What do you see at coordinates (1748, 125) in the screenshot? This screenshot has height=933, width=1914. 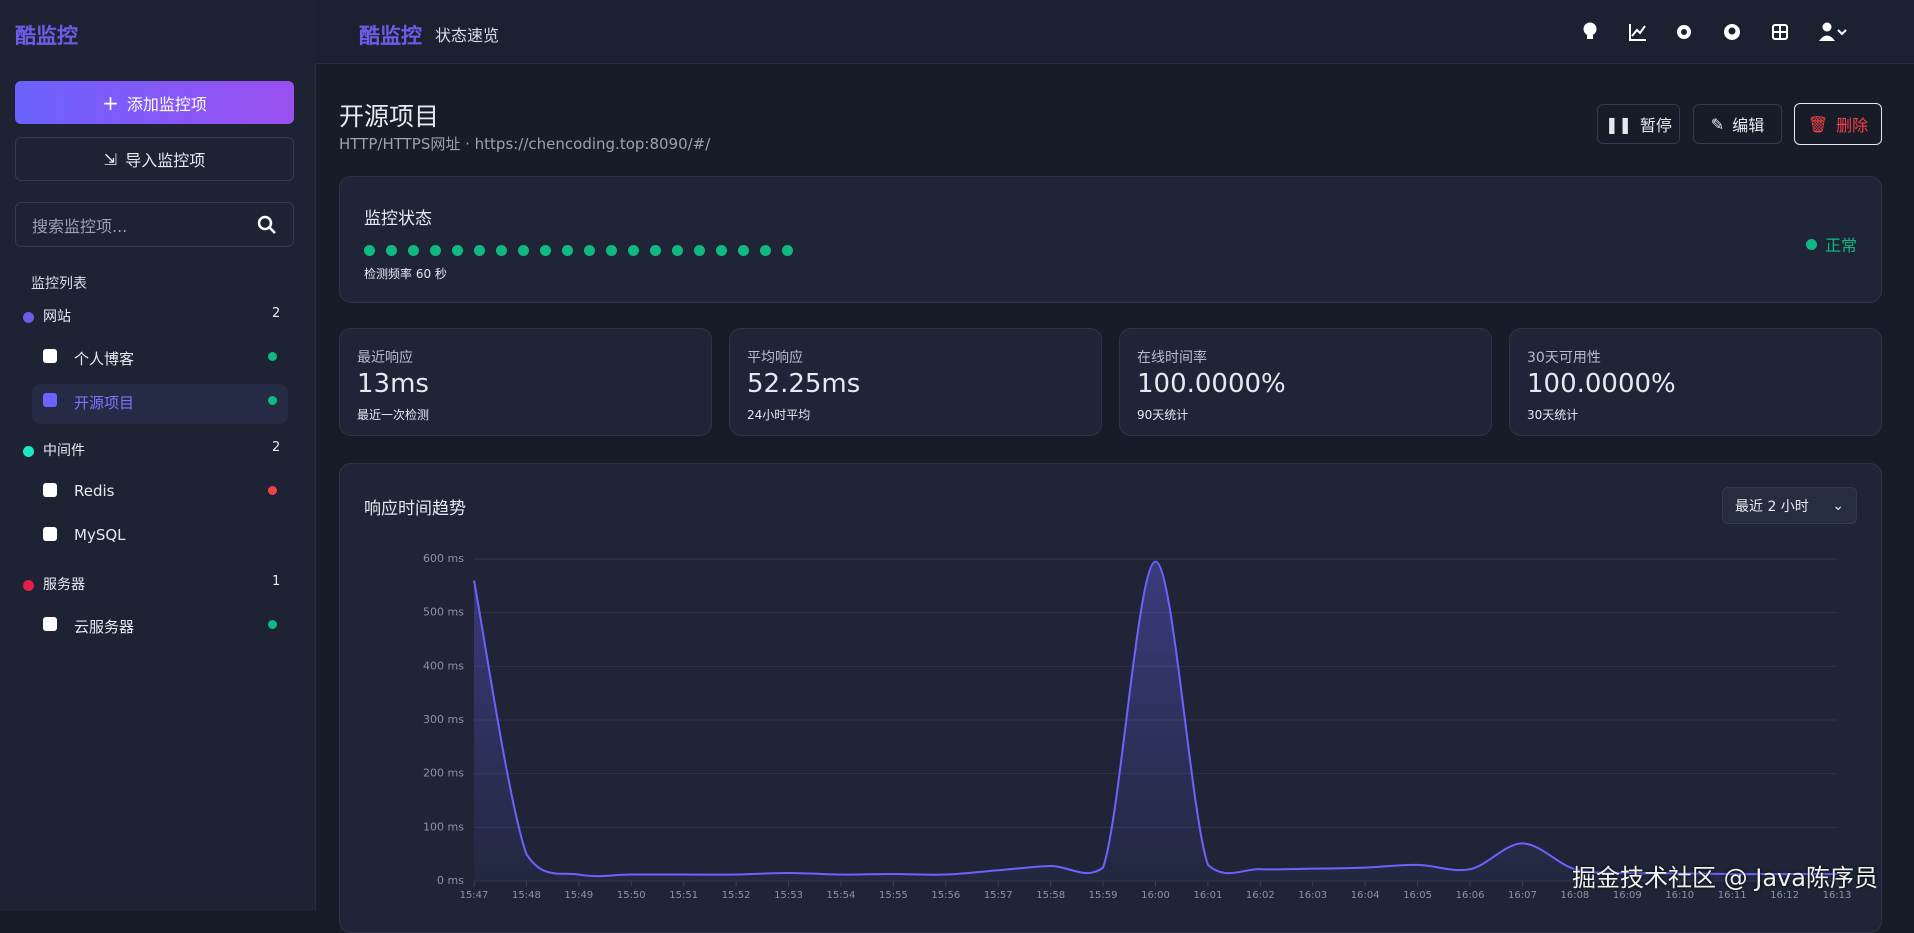 I see `edit-label: 编辑` at bounding box center [1748, 125].